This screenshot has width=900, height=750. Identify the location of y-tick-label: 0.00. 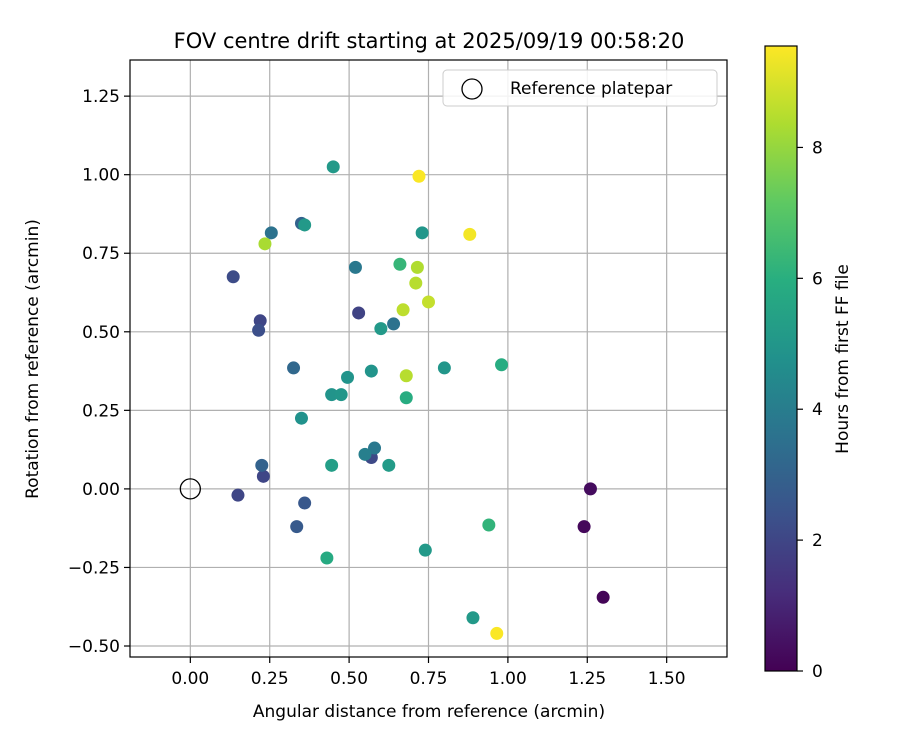
(101, 490).